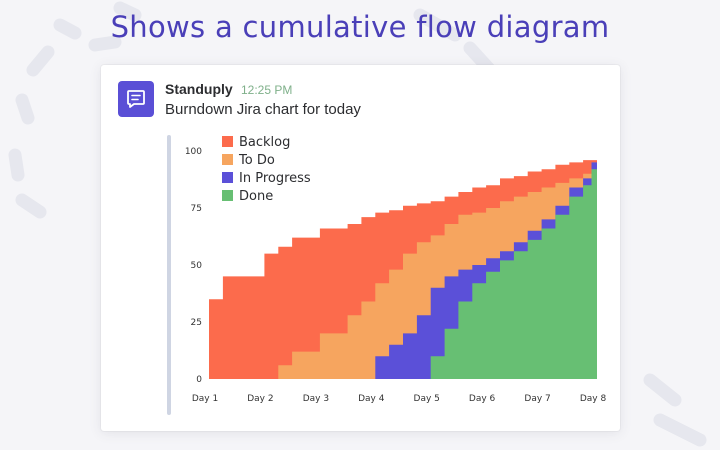 This screenshot has height=450, width=720. What do you see at coordinates (193, 152) in the screenshot?
I see `y-tick-label: 100` at bounding box center [193, 152].